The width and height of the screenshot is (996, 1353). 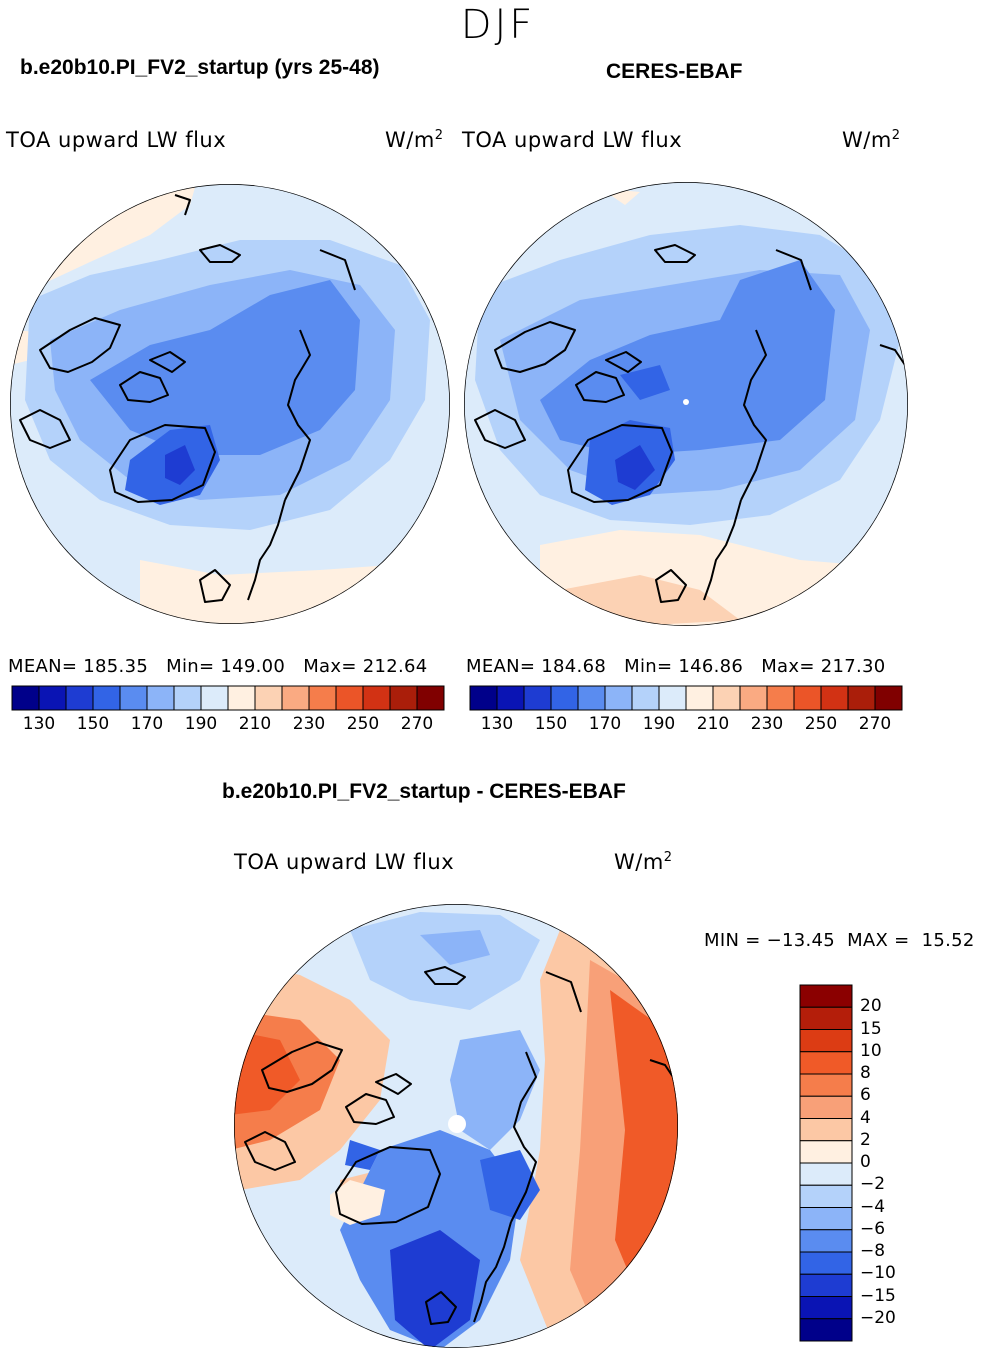 I want to click on model-colorbar-tick-label: 270, so click(x=417, y=724).